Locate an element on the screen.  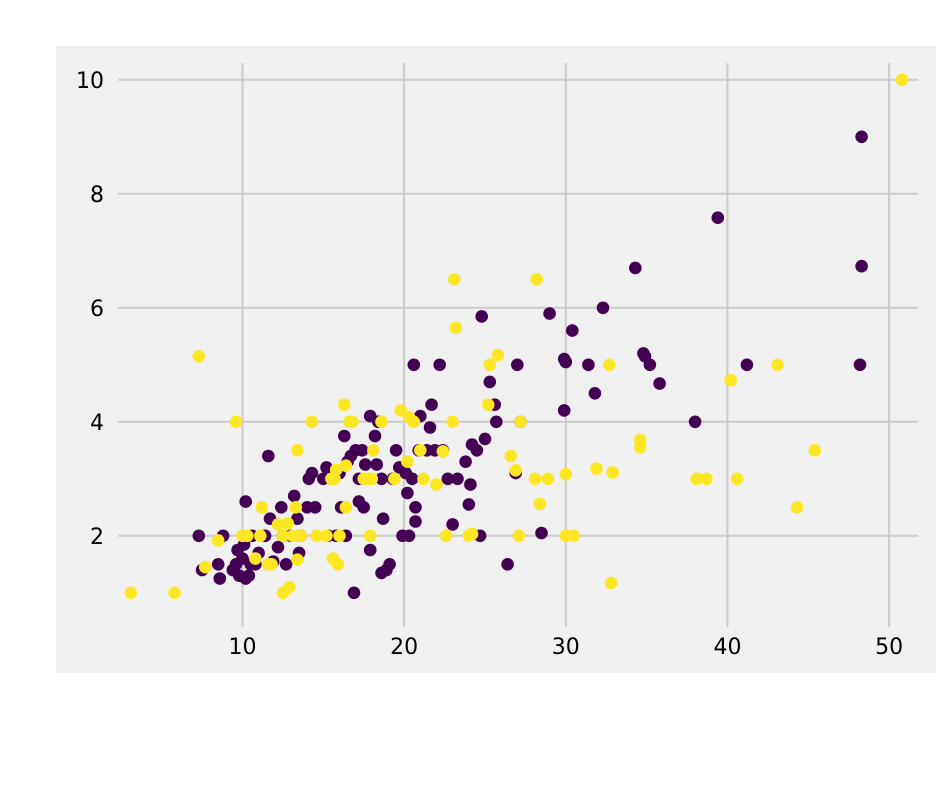
x-tick-label: 40 is located at coordinates (727, 647).